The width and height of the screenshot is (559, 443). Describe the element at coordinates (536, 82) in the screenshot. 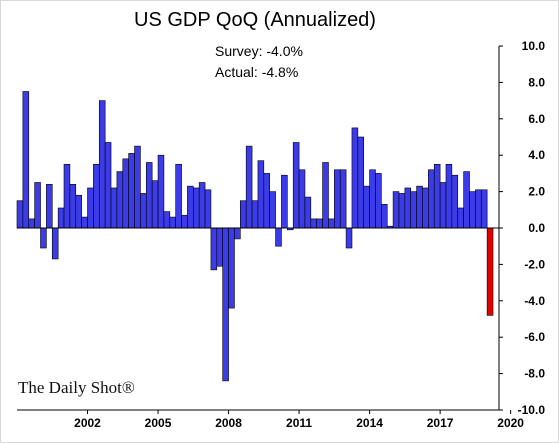

I see `y-tick-label: 8.0` at that location.